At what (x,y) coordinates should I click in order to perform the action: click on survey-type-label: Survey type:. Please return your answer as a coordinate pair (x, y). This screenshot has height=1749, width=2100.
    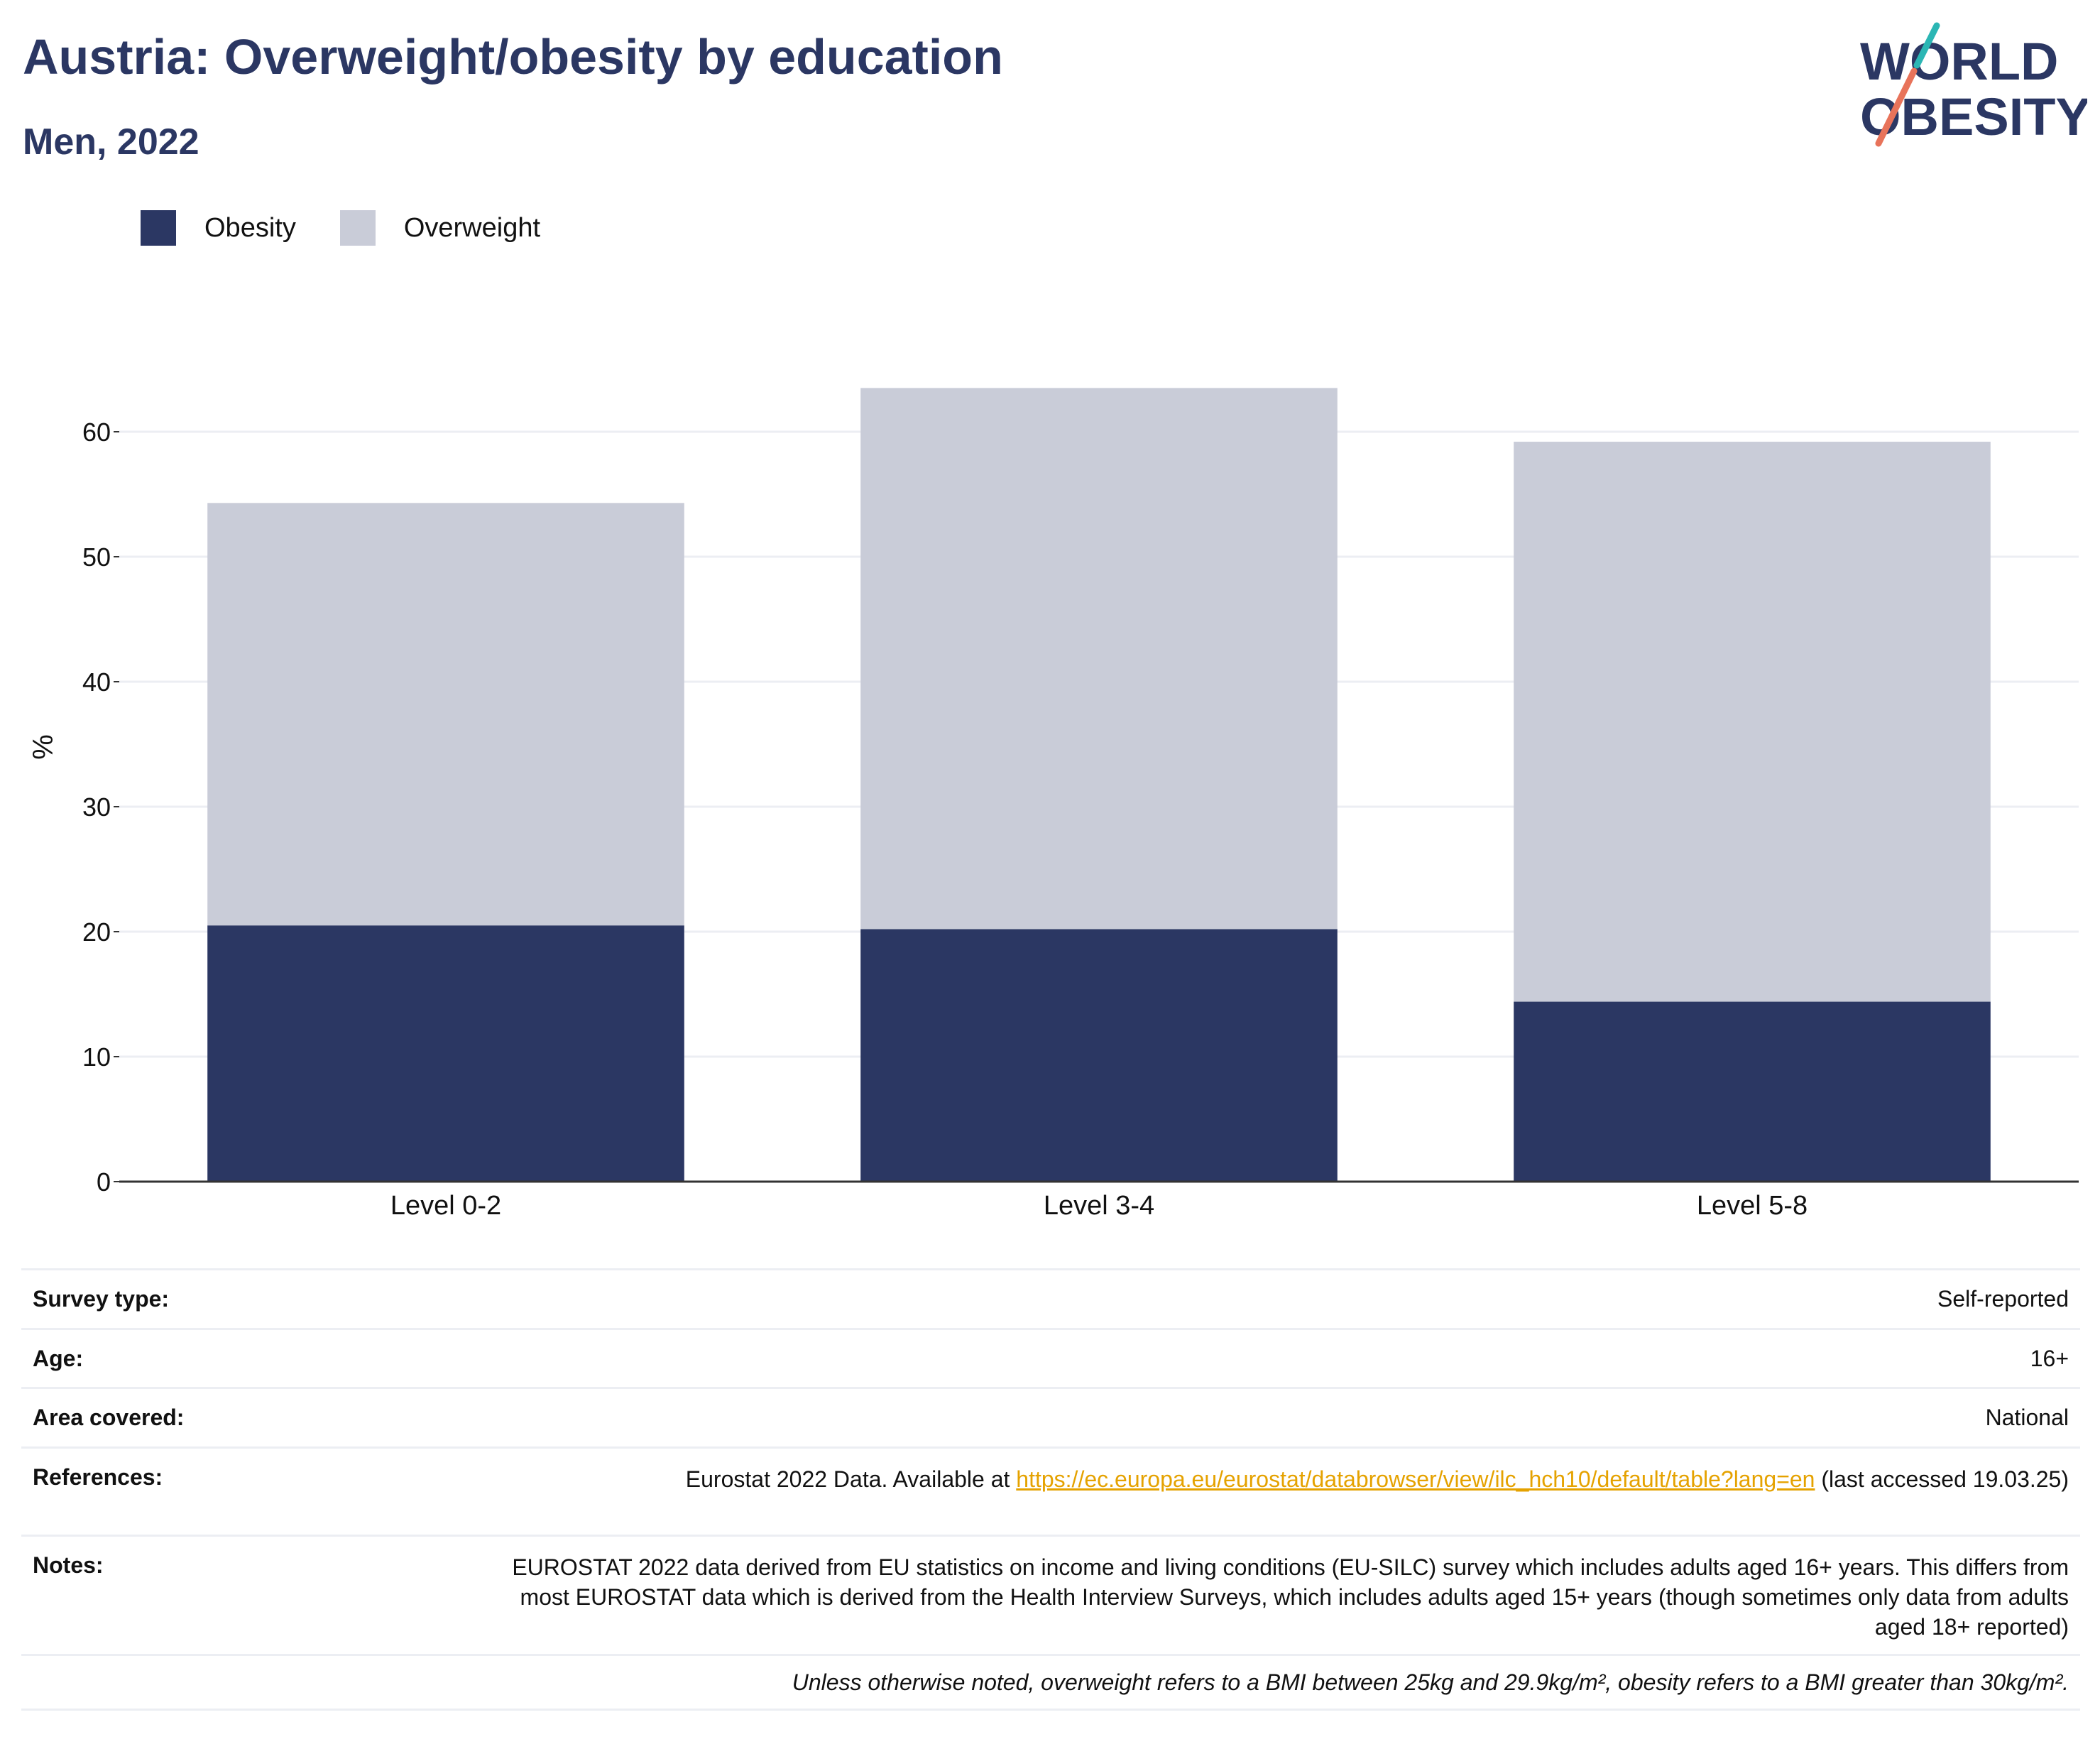
    Looking at the image, I should click on (101, 1299).